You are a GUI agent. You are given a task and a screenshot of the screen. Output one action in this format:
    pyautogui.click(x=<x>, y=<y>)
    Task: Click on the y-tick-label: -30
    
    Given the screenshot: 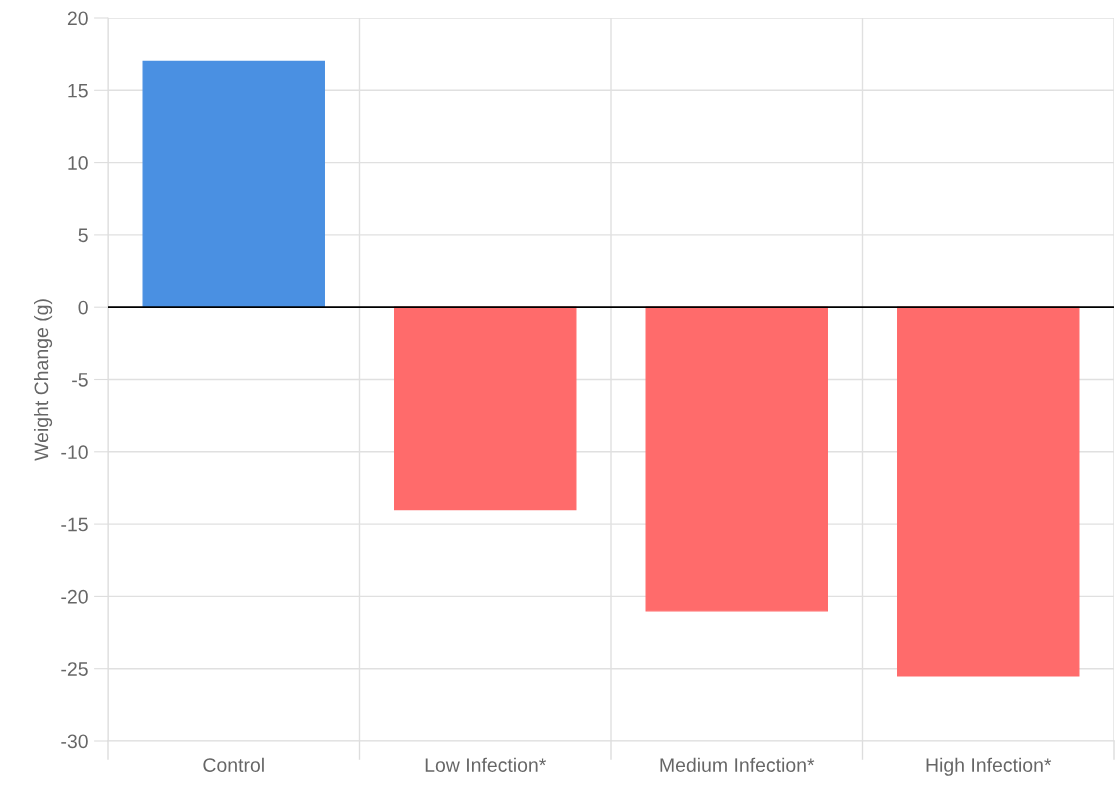 What is the action you would take?
    pyautogui.click(x=74, y=741)
    